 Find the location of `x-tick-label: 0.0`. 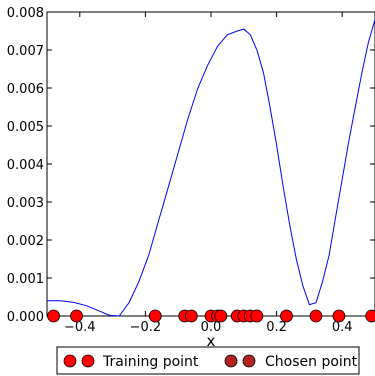

x-tick-label: 0.0 is located at coordinates (211, 327).